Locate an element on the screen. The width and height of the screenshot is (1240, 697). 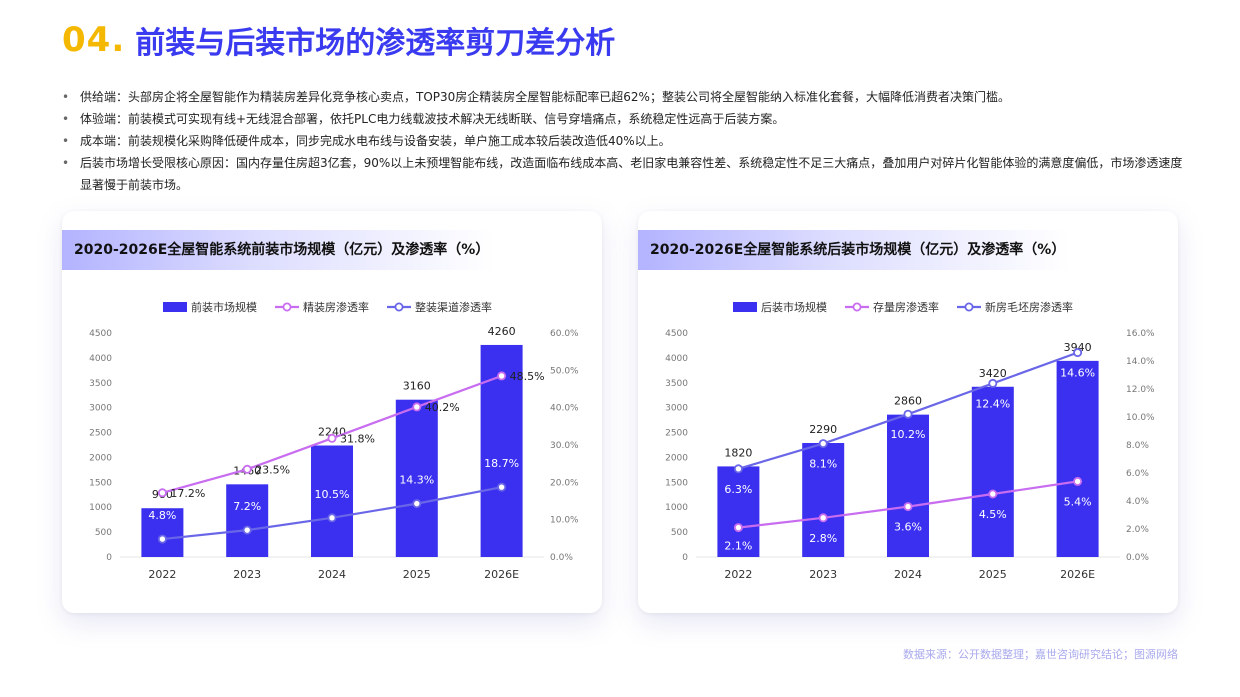
line-value-label: 2.1% is located at coordinates (738, 546).